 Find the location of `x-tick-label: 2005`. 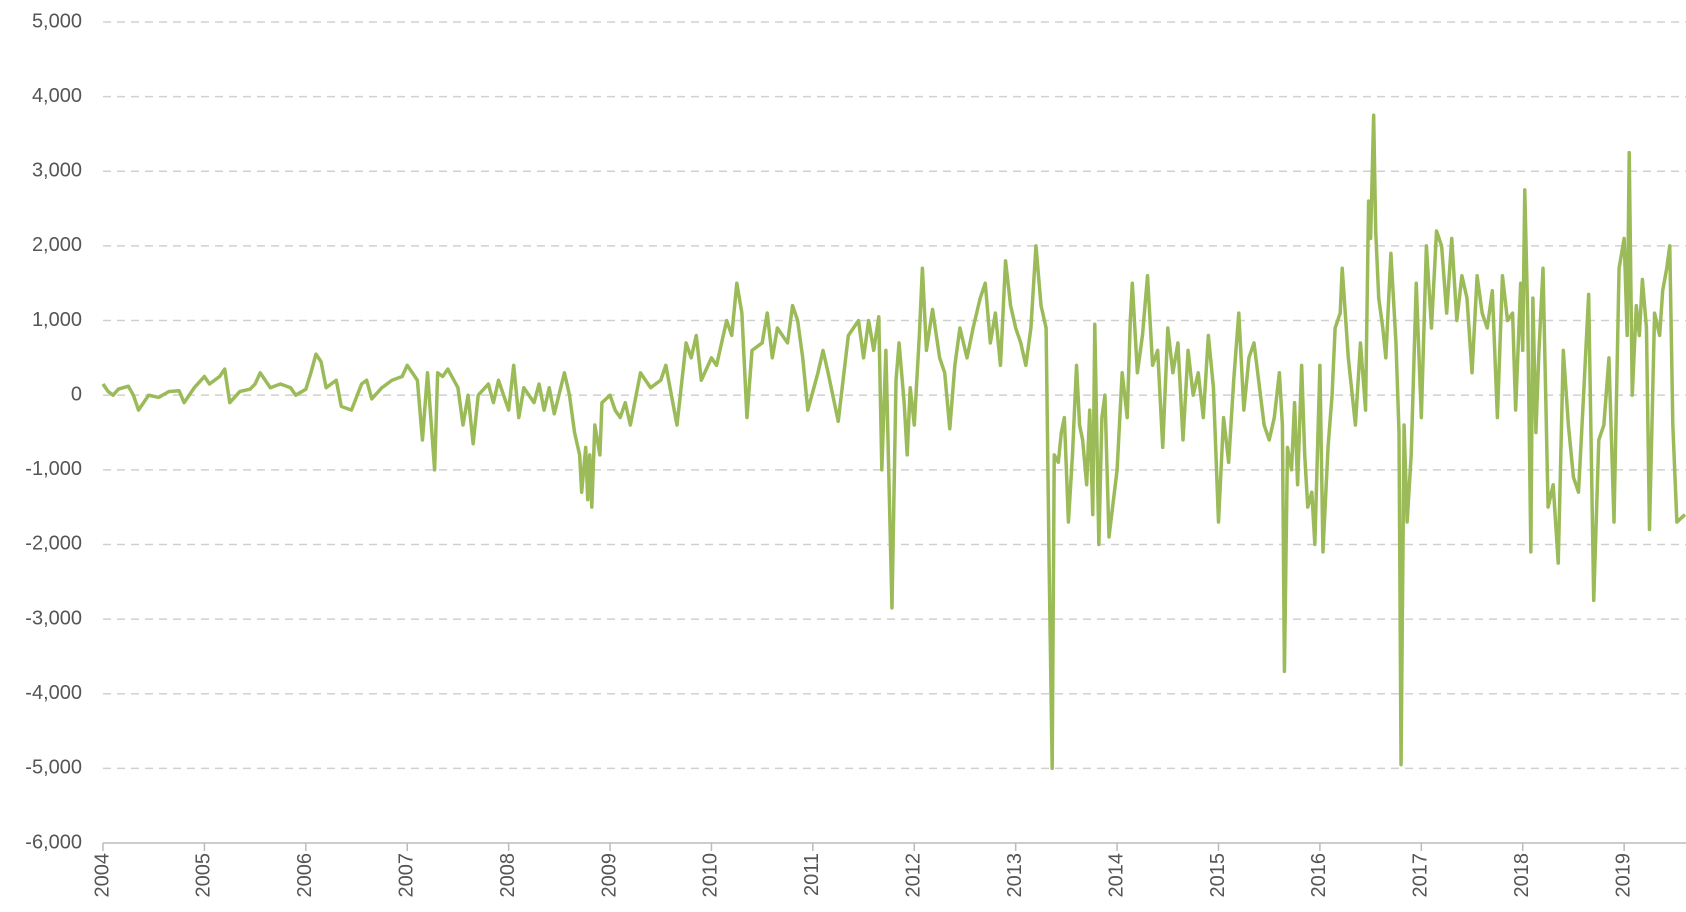

x-tick-label: 2005 is located at coordinates (204, 875).